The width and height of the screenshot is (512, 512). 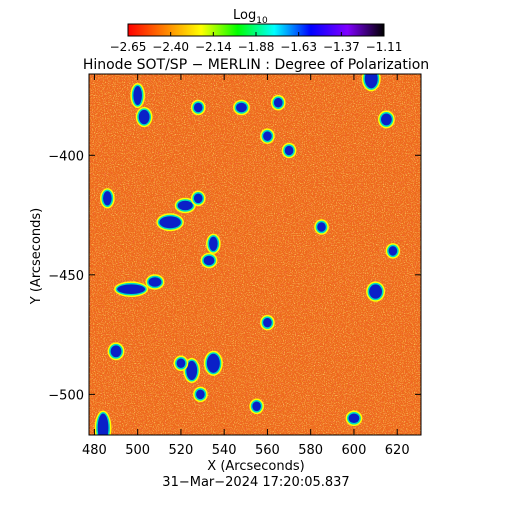 I want to click on y-tick-label: −500, so click(x=66, y=395).